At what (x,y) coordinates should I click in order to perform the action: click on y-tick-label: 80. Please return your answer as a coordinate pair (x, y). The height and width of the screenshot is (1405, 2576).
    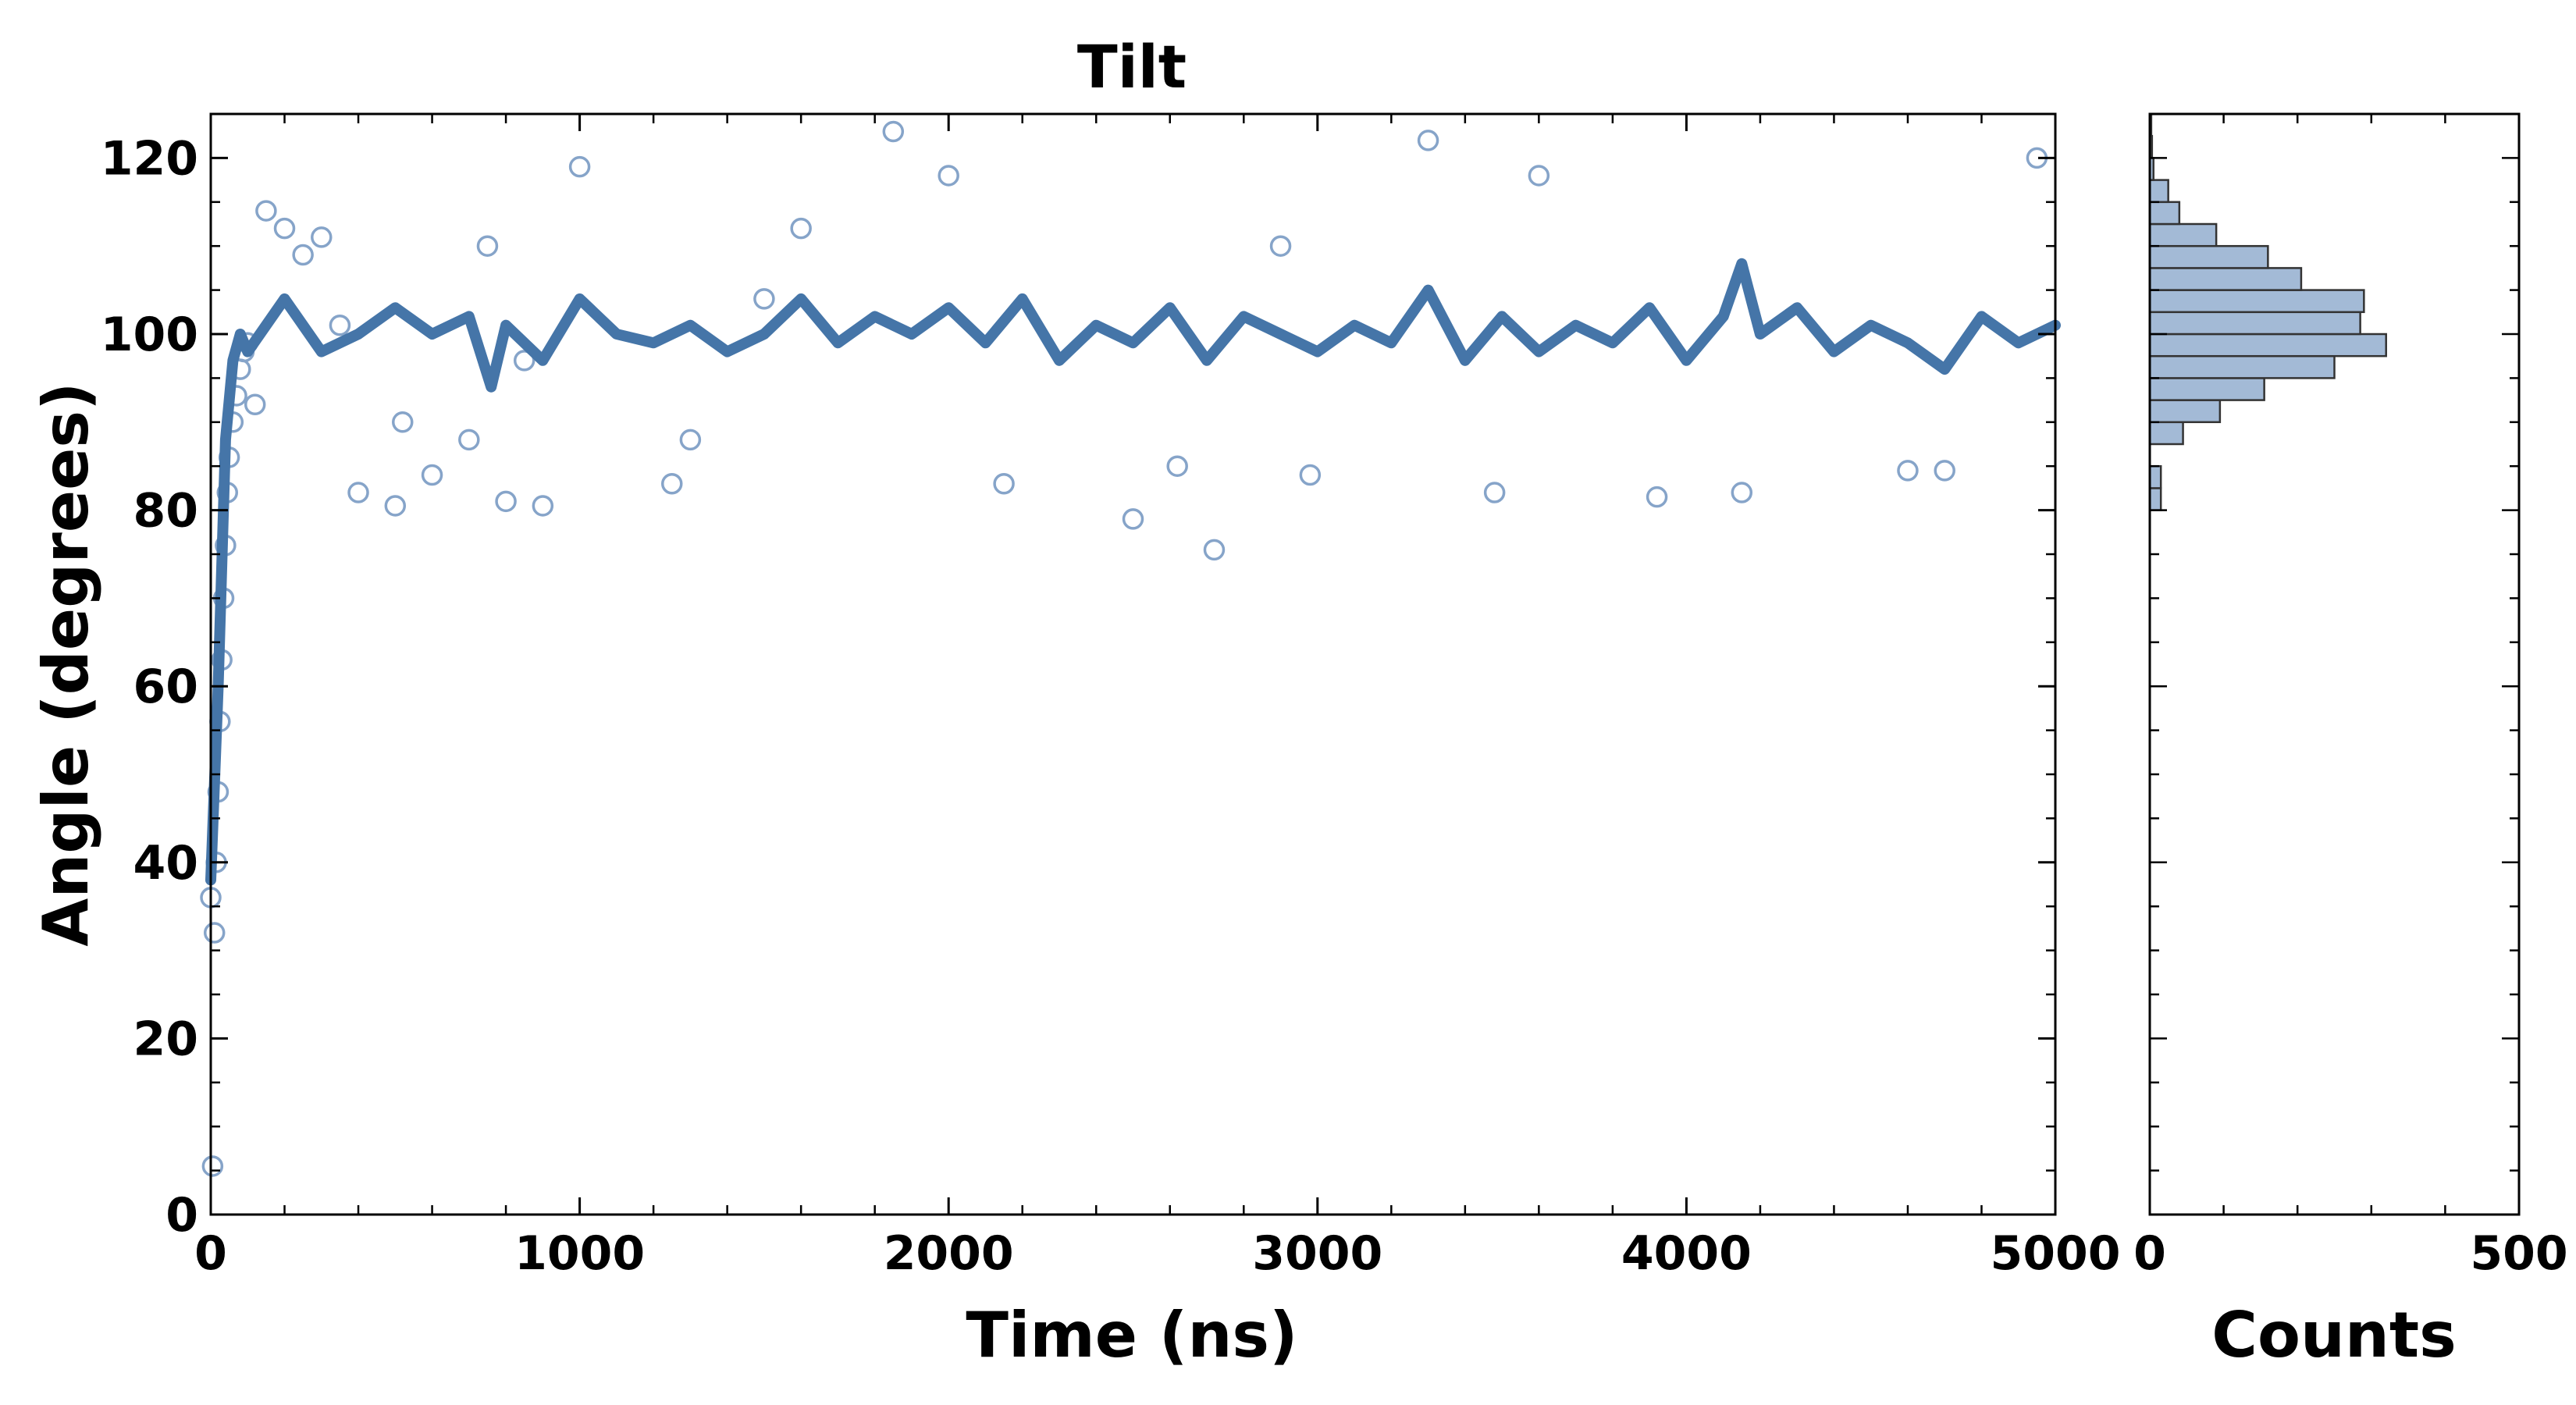
    Looking at the image, I should click on (166, 512).